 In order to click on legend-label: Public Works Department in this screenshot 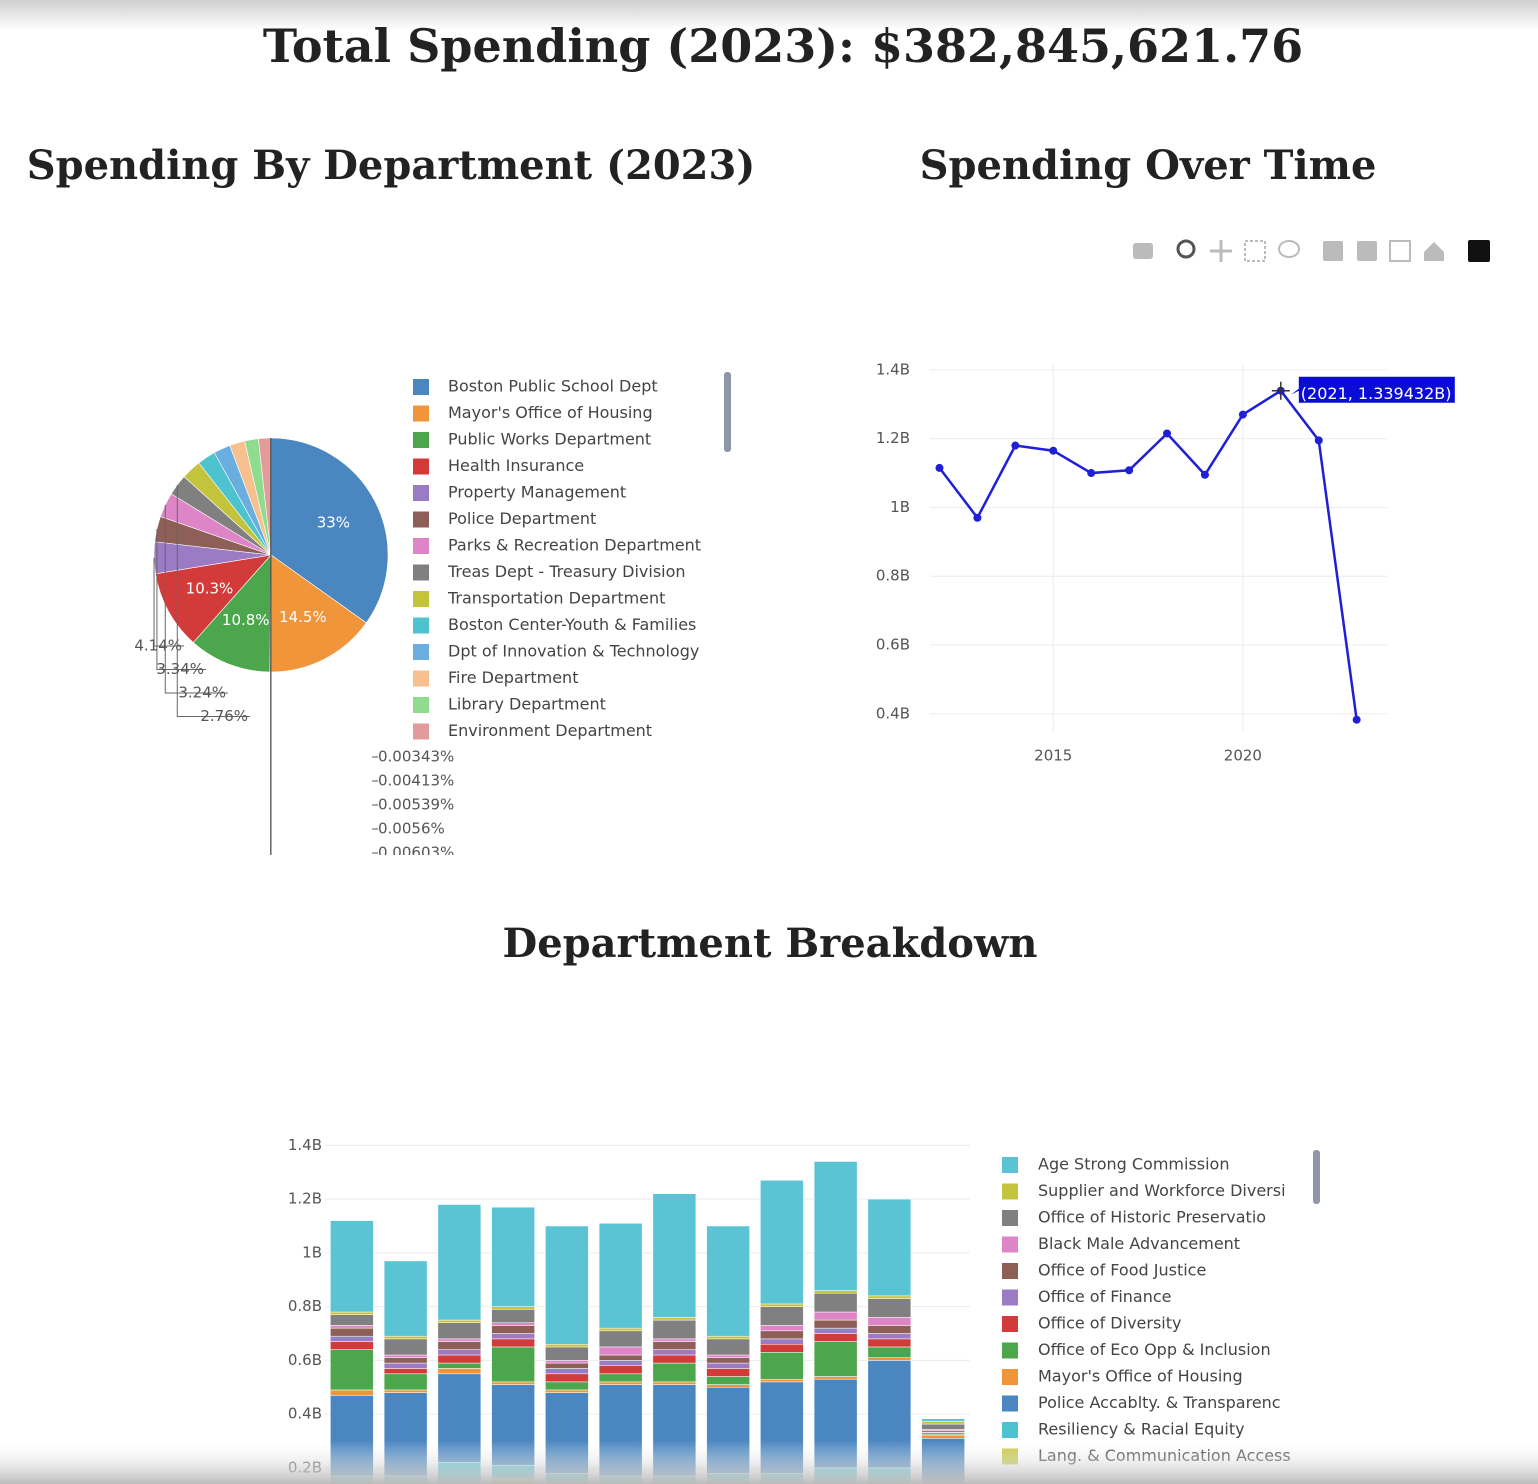, I will do `click(549, 439)`.